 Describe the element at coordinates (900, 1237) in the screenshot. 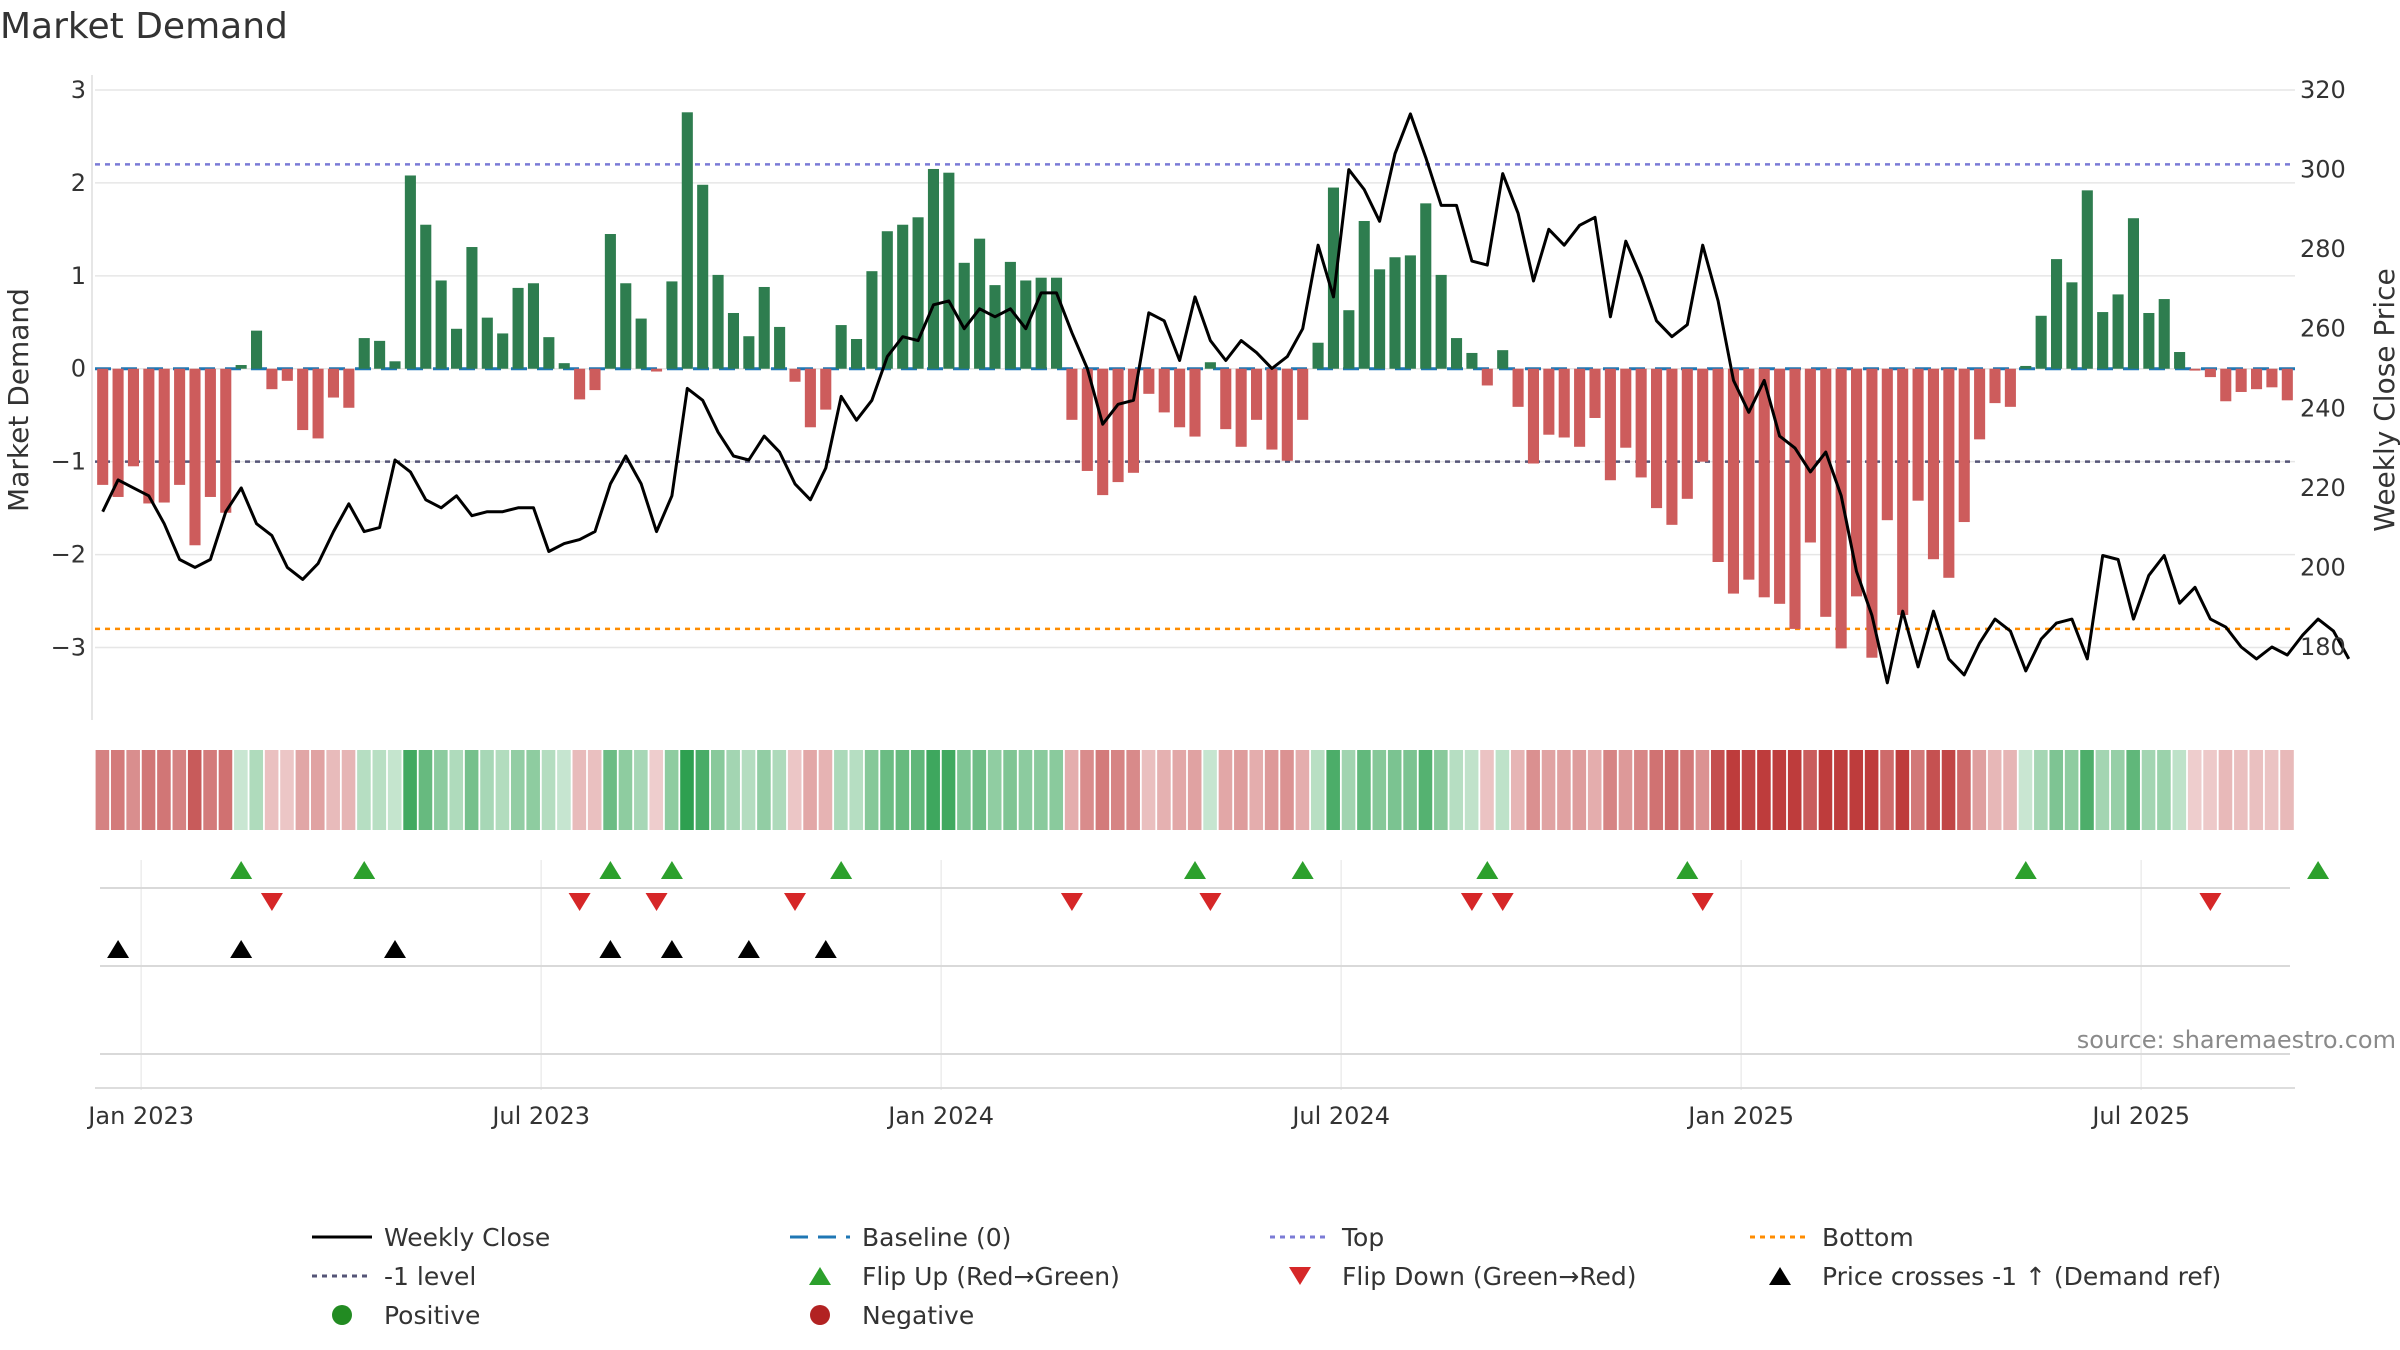

I see `legend-item: Baseline (0)` at that location.